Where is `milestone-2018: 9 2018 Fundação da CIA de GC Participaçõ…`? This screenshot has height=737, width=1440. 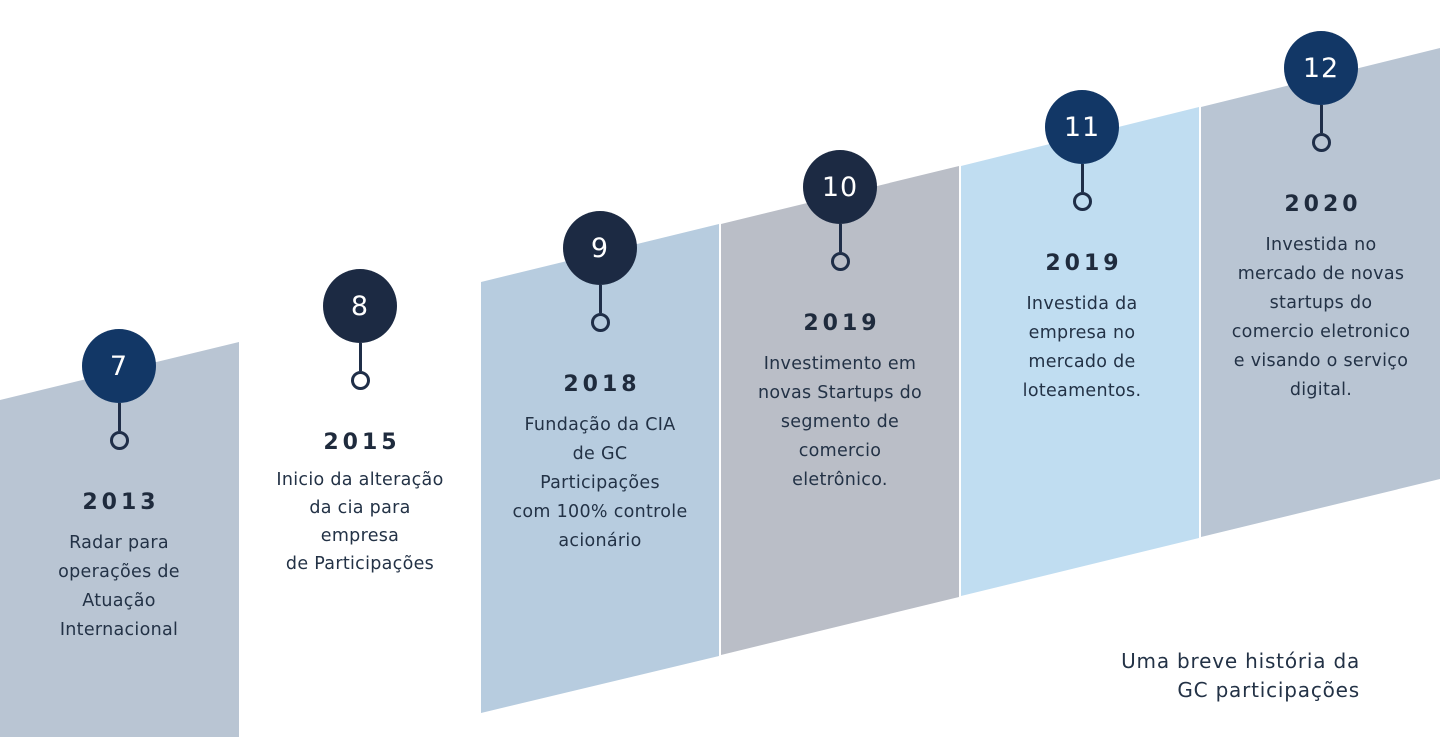
milestone-2018: 9 2018 Fundação da CIA de GC Participaçõ… is located at coordinates (600, 383).